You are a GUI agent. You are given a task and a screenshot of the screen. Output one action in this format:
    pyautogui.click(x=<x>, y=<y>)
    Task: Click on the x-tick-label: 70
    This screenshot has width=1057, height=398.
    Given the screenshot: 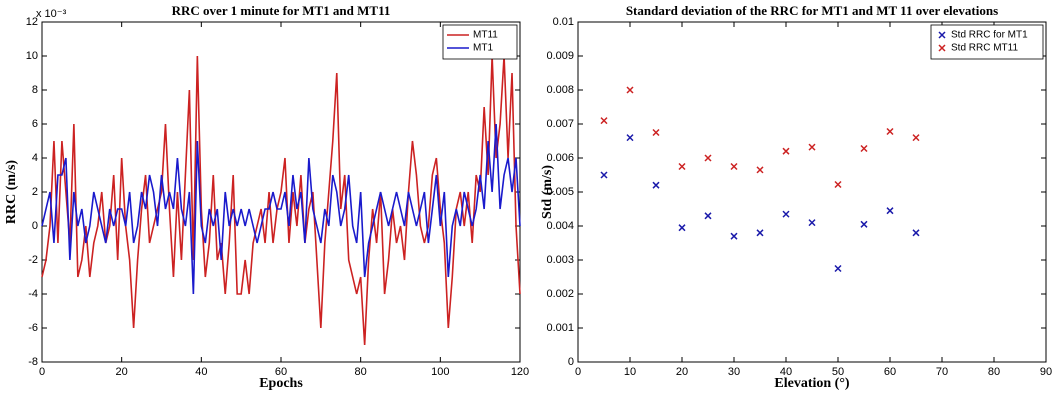 What is the action you would take?
    pyautogui.click(x=942, y=372)
    